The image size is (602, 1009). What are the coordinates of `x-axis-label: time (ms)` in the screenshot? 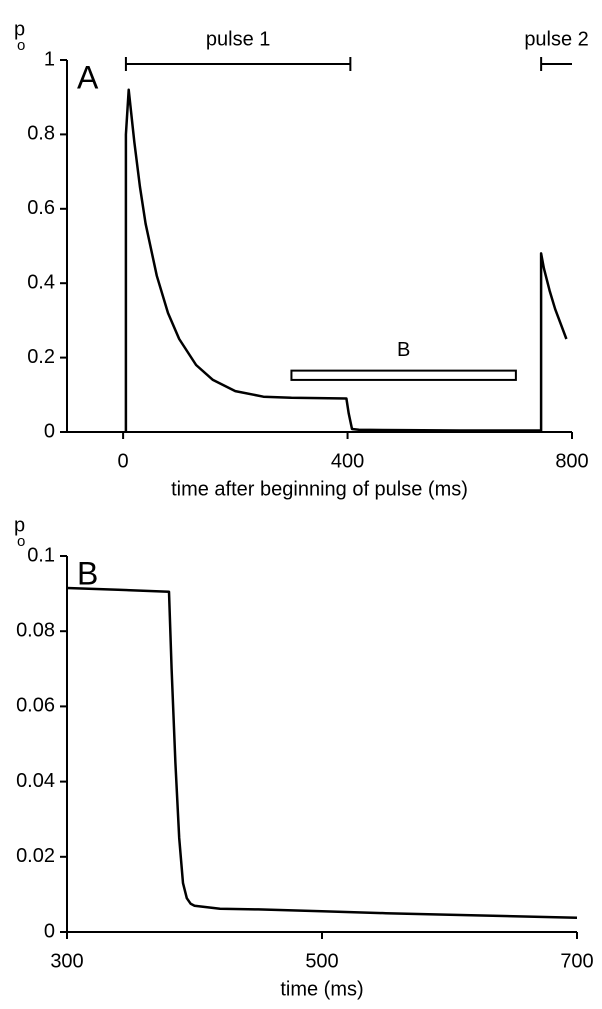 It's located at (321, 989).